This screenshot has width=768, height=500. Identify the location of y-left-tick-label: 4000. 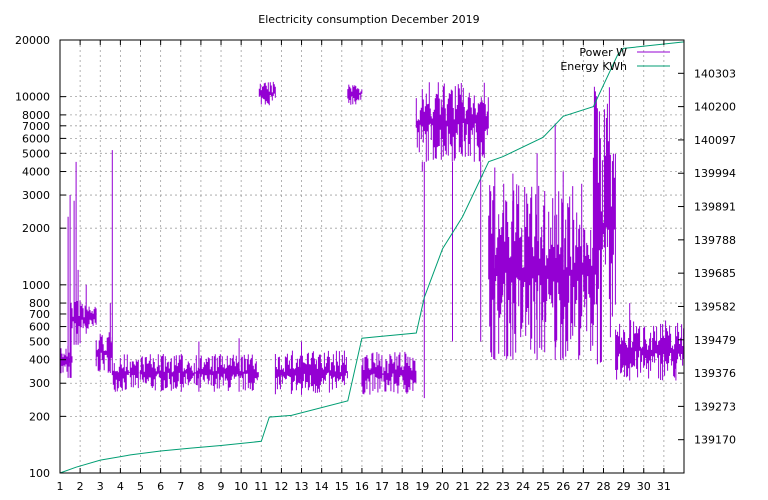
(36, 172).